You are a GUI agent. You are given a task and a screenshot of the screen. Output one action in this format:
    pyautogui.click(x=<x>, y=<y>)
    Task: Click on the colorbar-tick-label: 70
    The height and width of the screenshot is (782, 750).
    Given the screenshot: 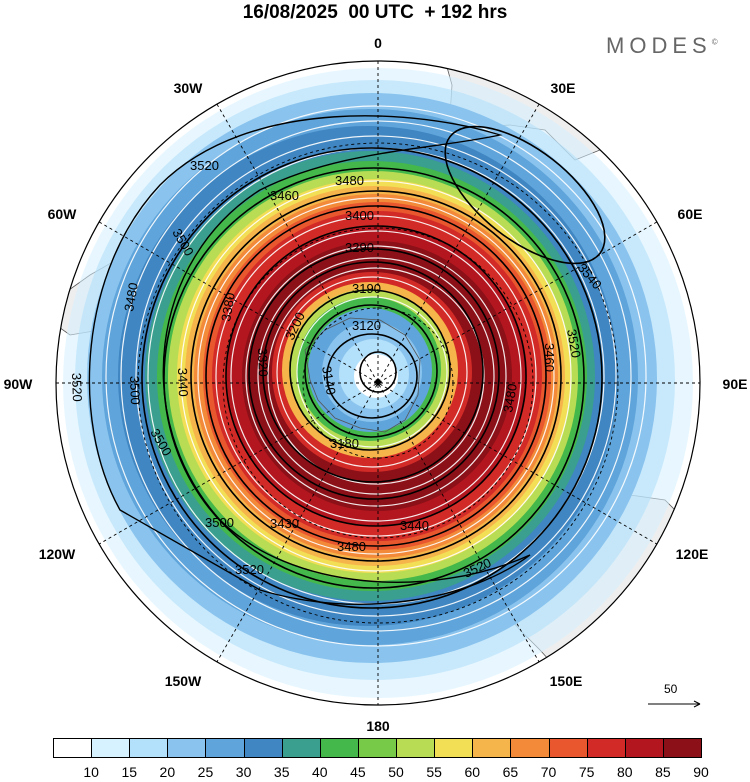 What is the action you would take?
    pyautogui.click(x=548, y=772)
    